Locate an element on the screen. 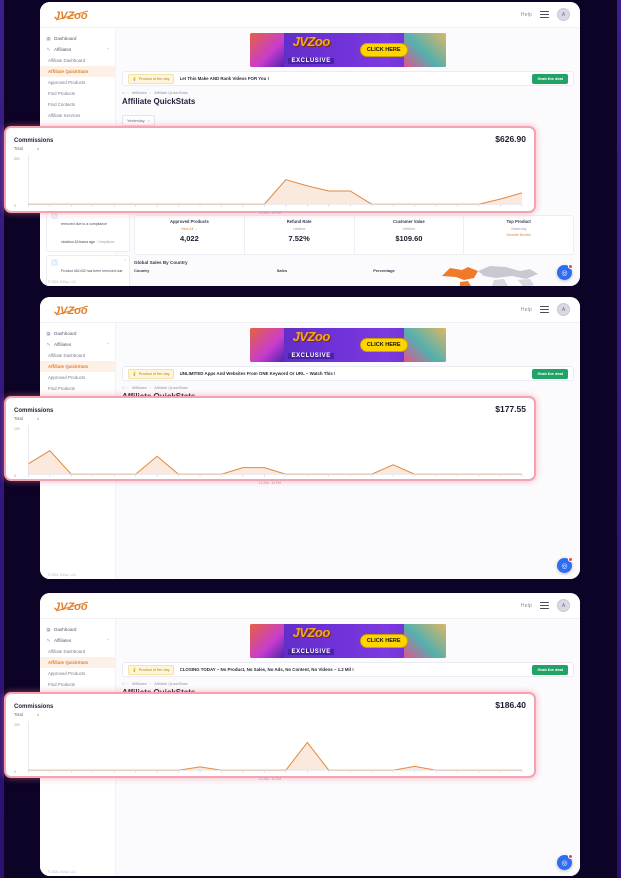 This screenshot has height=878, width=621. y-axis-bottom-label: 0 is located at coordinates (15, 772).